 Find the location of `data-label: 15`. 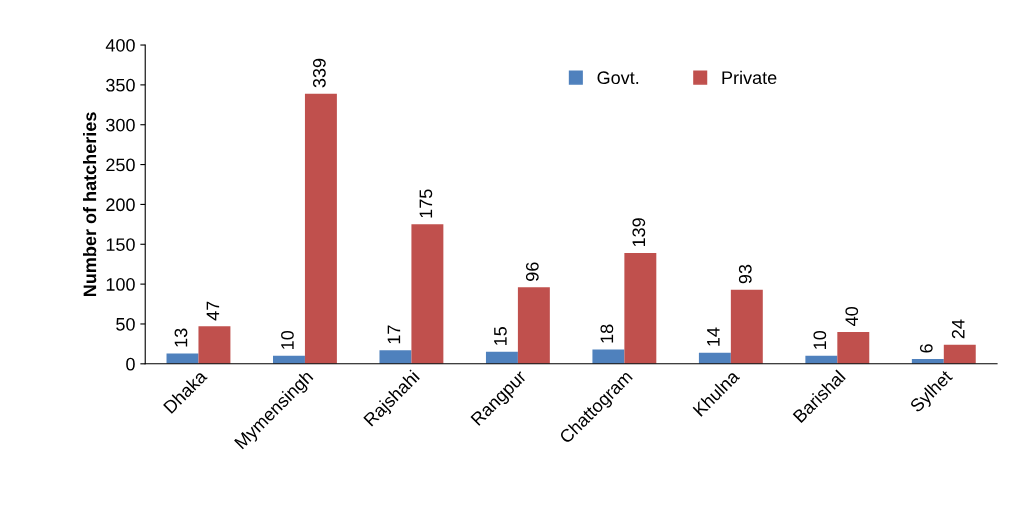

data-label: 15 is located at coordinates (500, 335).